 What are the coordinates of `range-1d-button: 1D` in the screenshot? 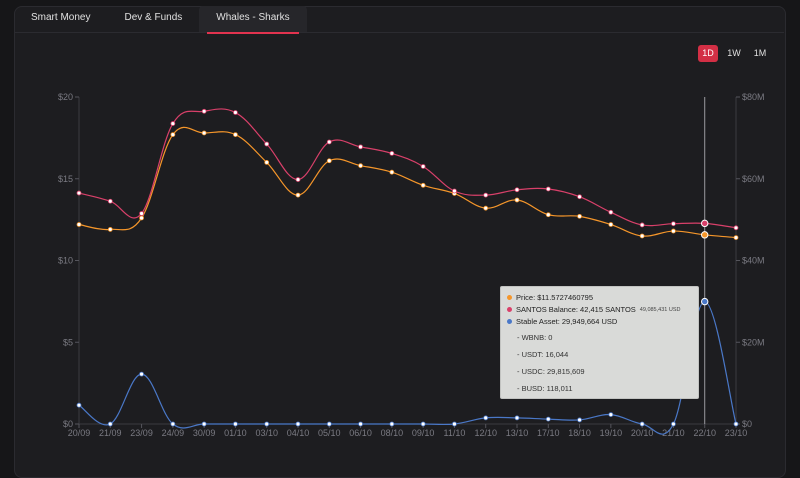 It's located at (708, 53).